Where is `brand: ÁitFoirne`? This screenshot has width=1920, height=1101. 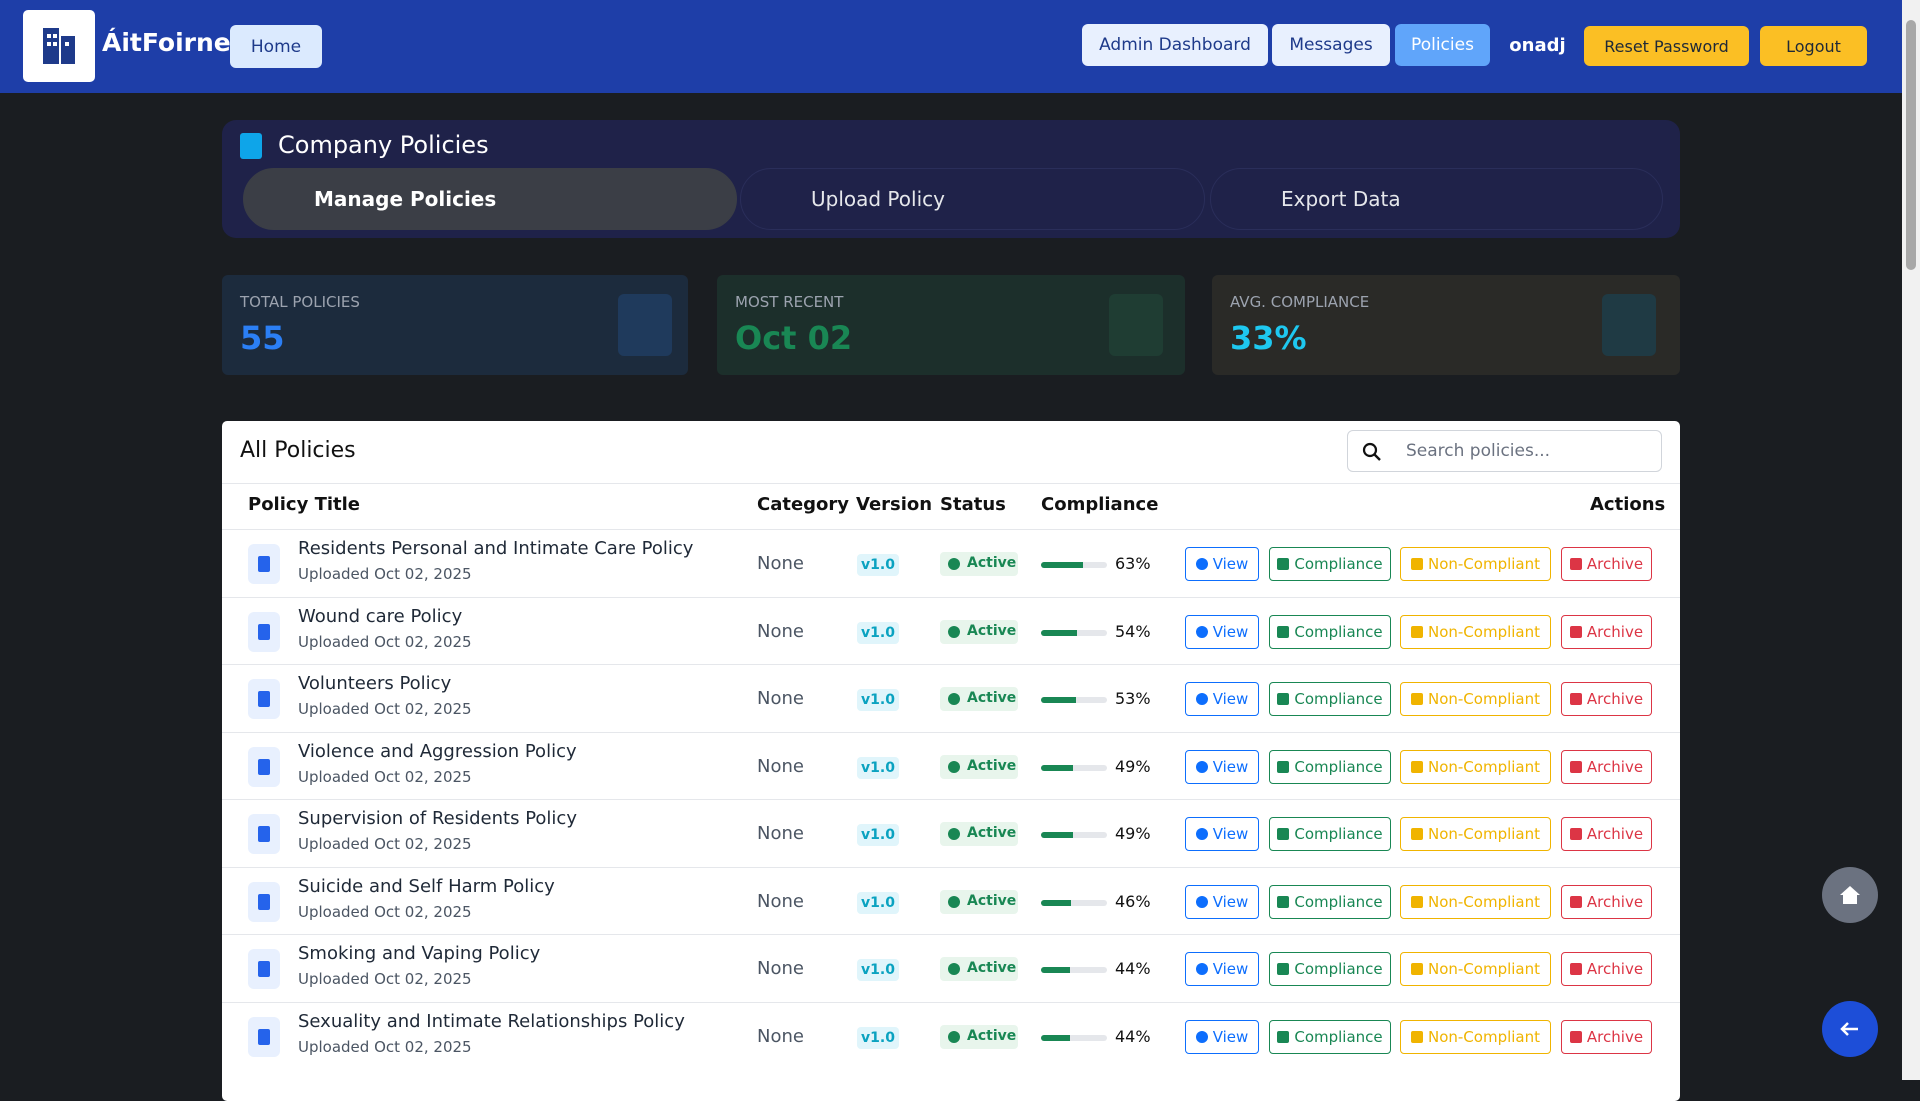
brand: ÁitFoirne is located at coordinates (166, 42).